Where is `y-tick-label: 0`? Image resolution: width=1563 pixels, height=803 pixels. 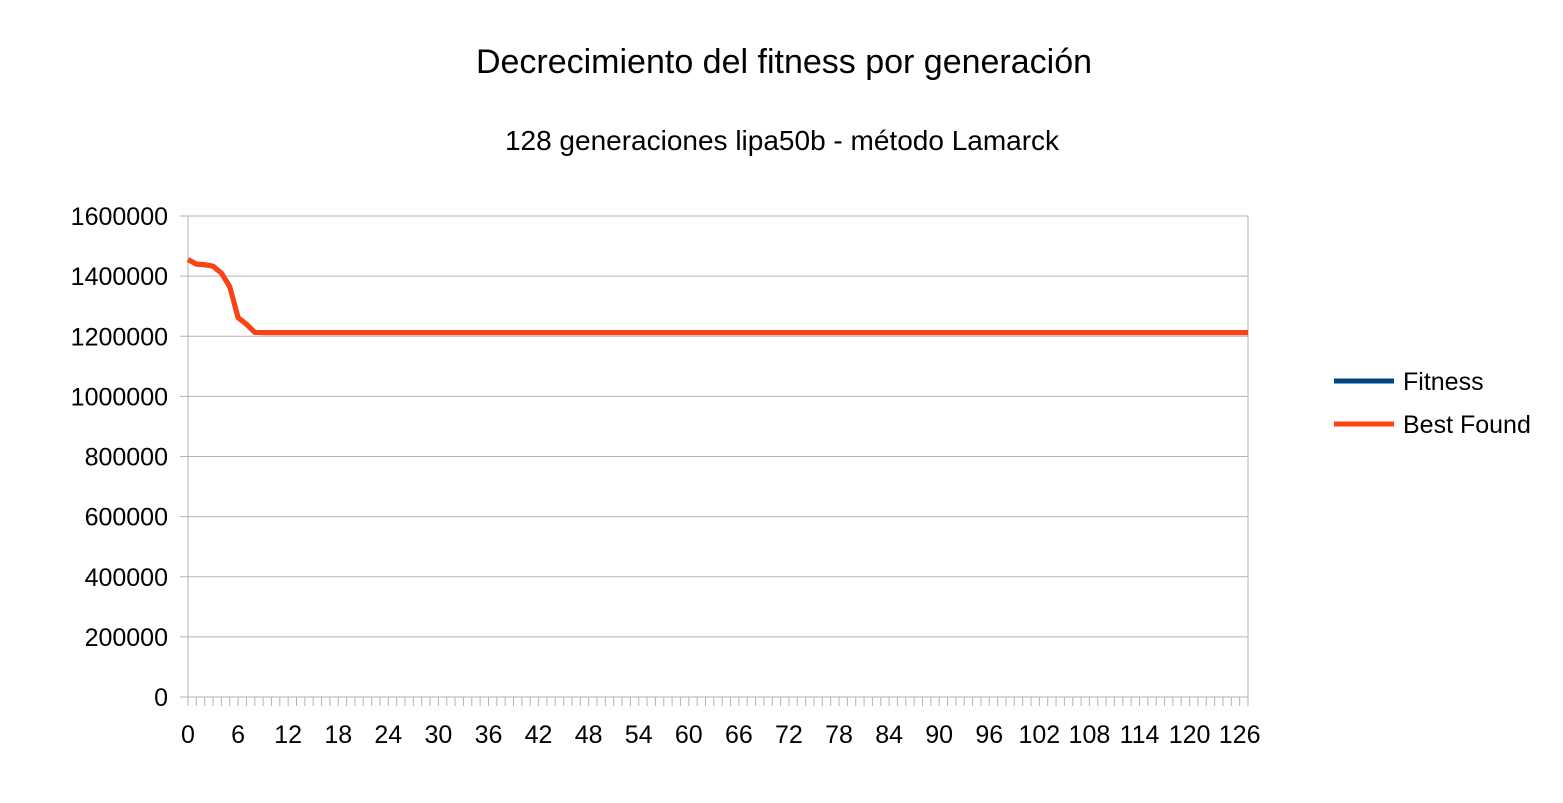
y-tick-label: 0 is located at coordinates (161, 698).